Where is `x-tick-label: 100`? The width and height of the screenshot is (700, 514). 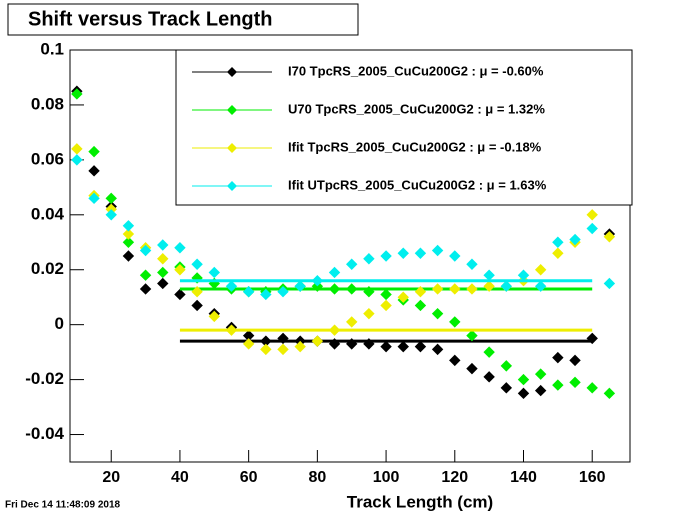 x-tick-label: 100 is located at coordinates (386, 477).